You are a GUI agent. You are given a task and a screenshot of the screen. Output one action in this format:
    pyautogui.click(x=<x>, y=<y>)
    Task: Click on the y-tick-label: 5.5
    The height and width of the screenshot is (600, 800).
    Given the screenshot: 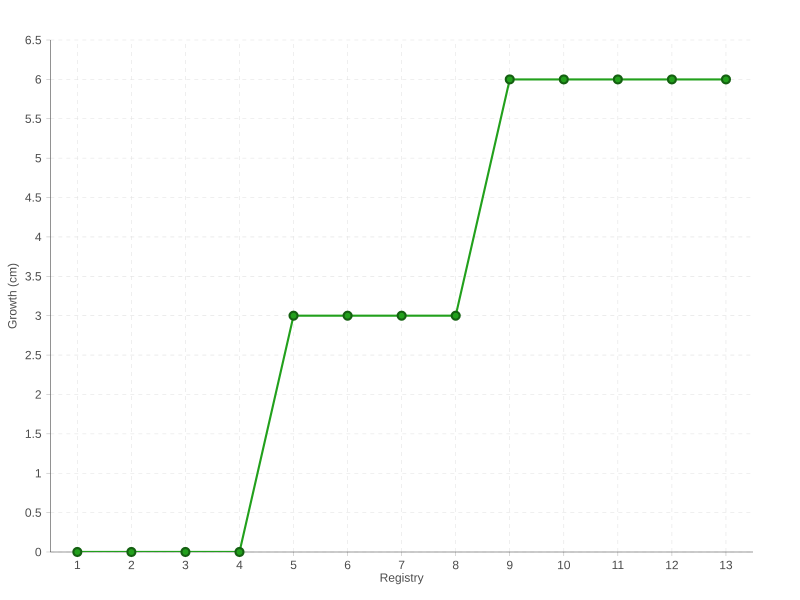 What is the action you would take?
    pyautogui.click(x=33, y=118)
    